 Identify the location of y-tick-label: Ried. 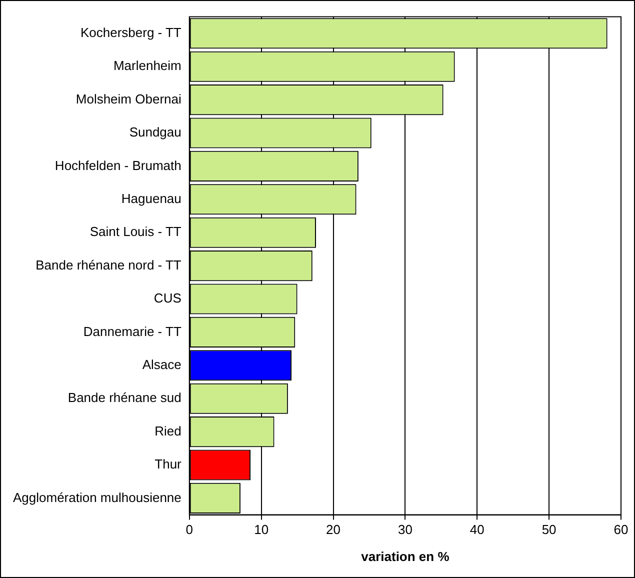
(168, 430).